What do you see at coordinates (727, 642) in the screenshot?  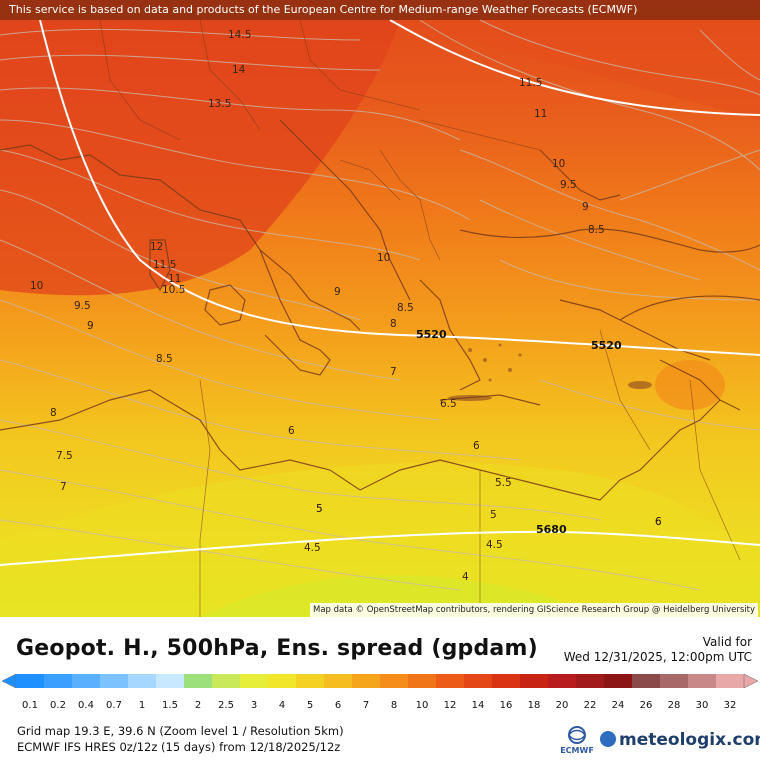 I see `valid-for-label: Valid for` at bounding box center [727, 642].